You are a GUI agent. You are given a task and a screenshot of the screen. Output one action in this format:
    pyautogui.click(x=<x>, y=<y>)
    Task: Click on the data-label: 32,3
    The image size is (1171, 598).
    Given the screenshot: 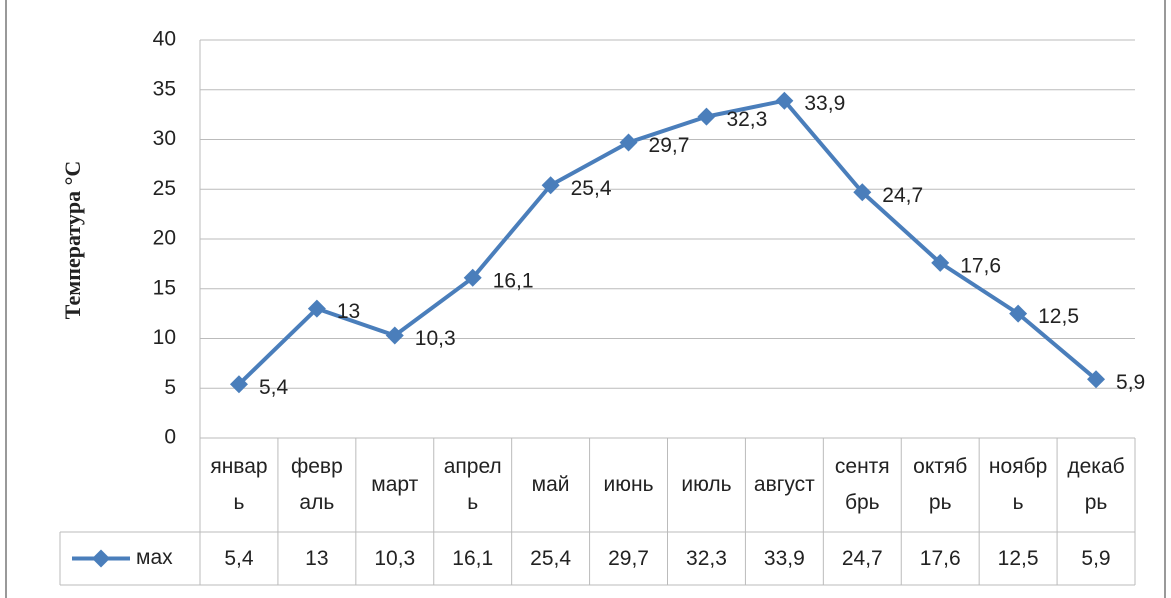 What is the action you would take?
    pyautogui.click(x=746, y=119)
    